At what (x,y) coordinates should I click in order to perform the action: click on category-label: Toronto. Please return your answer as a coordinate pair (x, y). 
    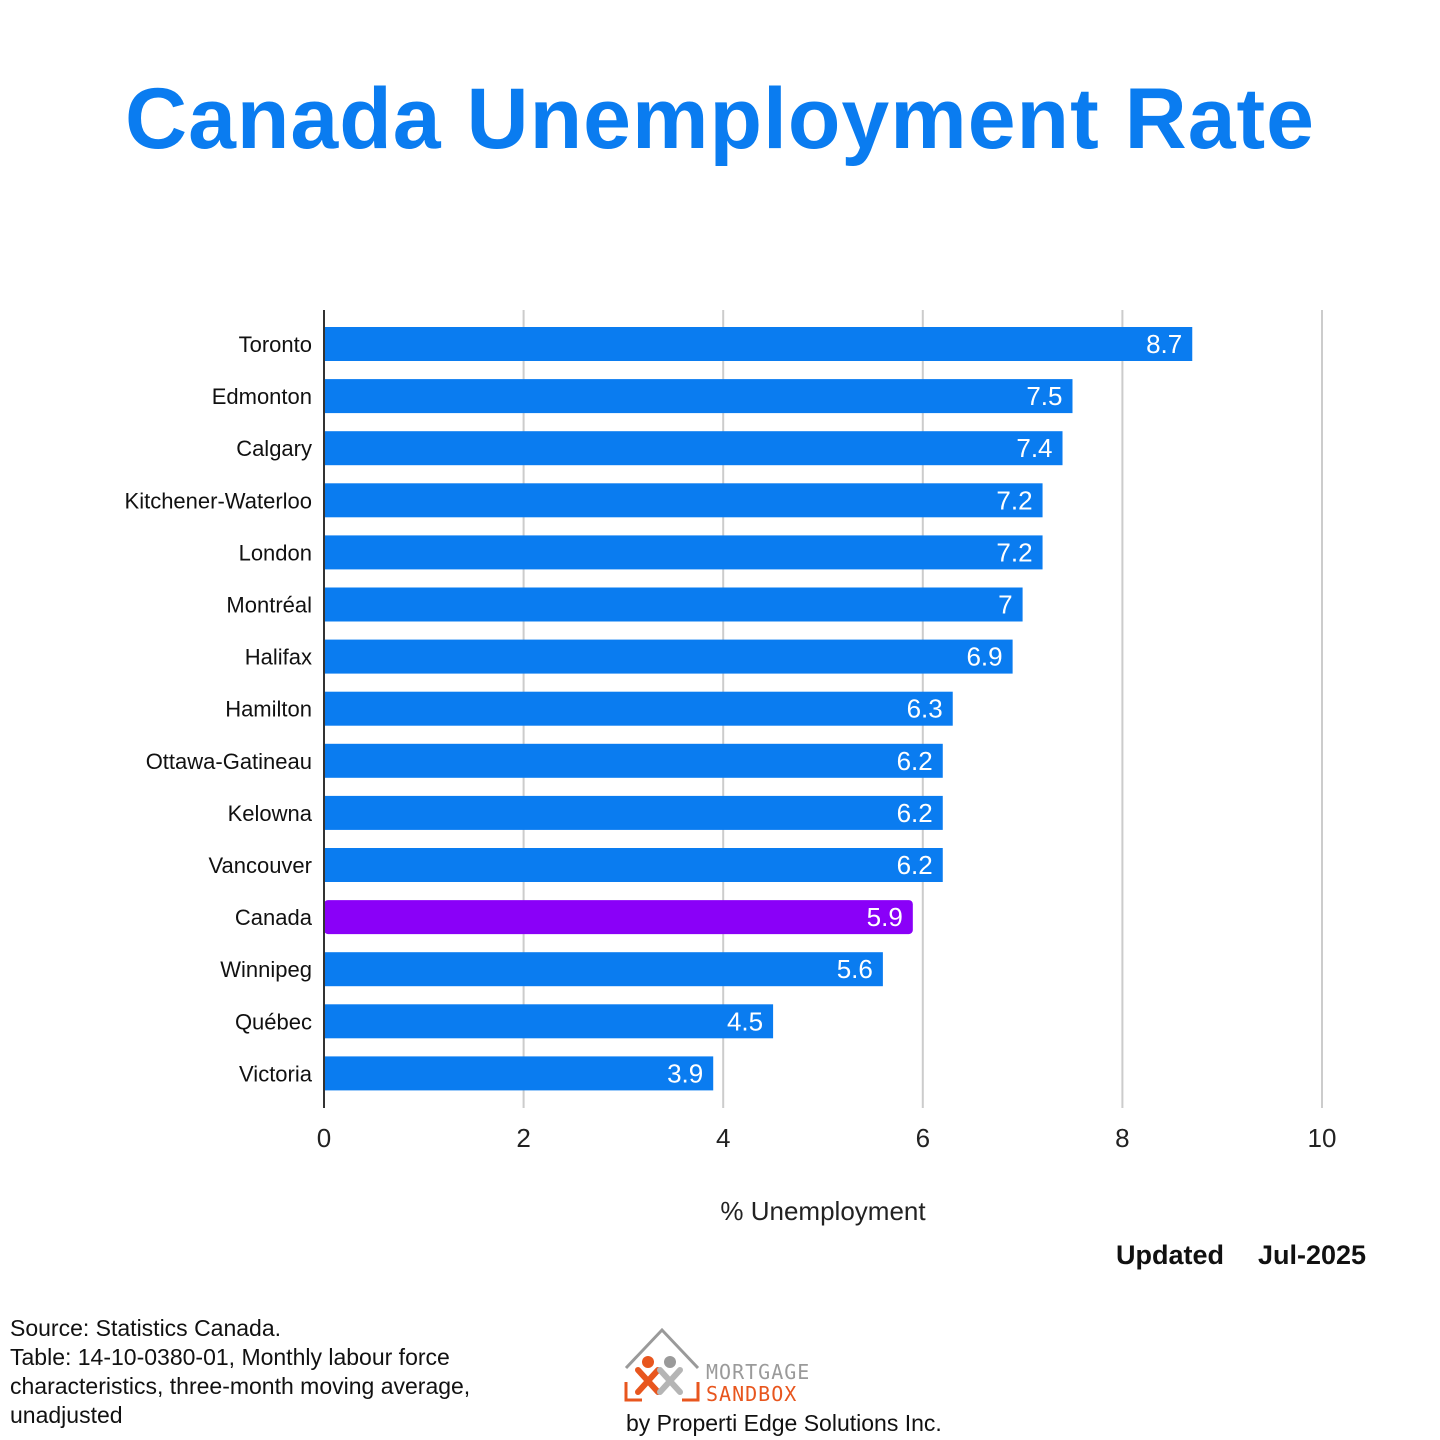
    Looking at the image, I should click on (275, 344).